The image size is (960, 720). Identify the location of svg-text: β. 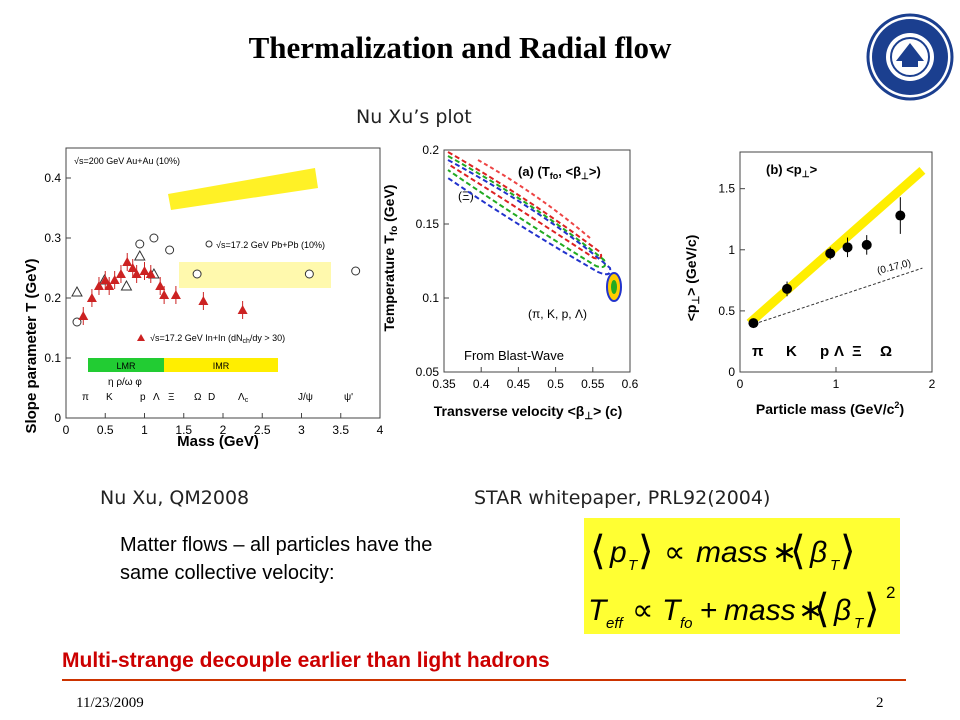
(842, 610).